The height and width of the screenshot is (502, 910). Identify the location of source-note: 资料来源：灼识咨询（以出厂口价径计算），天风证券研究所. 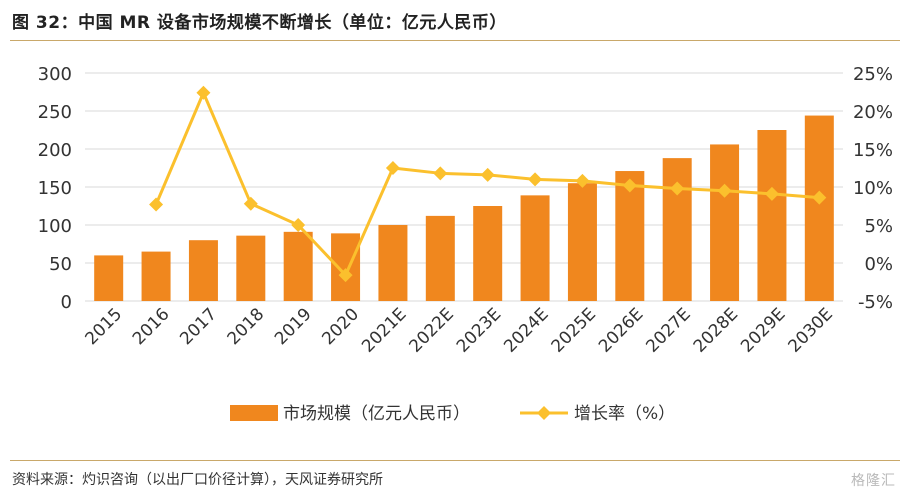
(197, 480).